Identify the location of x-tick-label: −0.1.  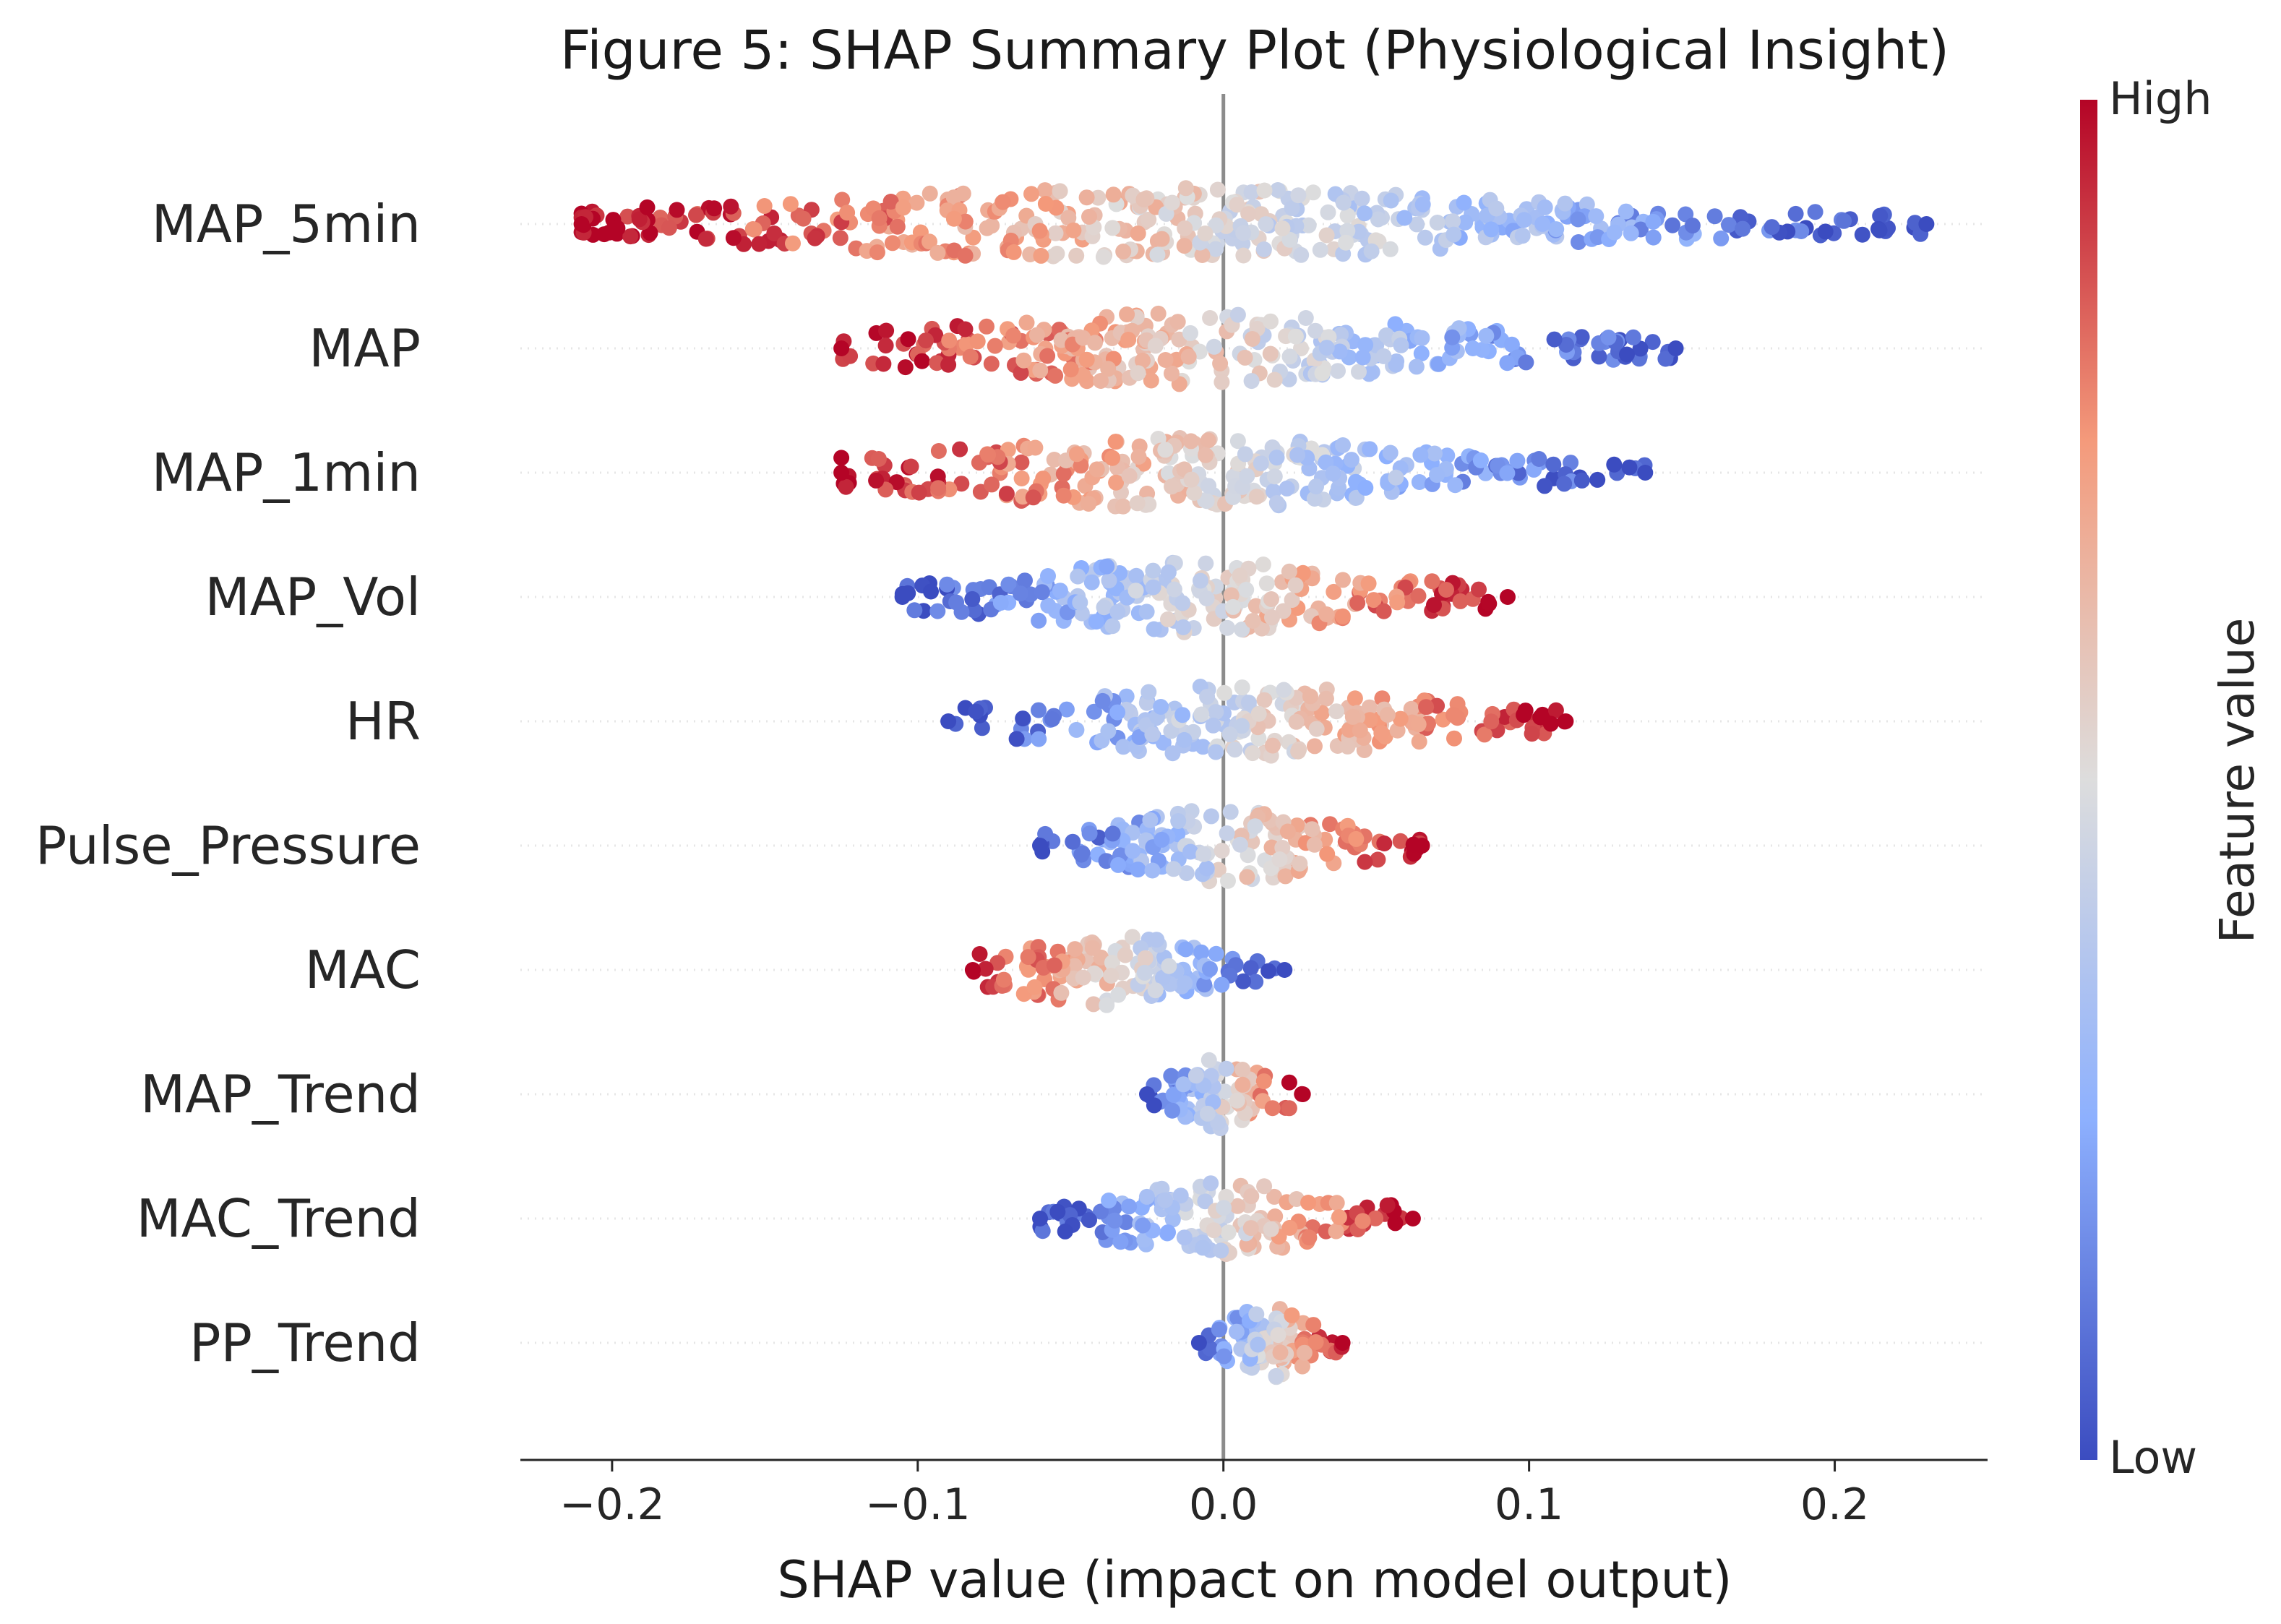
(918, 1504).